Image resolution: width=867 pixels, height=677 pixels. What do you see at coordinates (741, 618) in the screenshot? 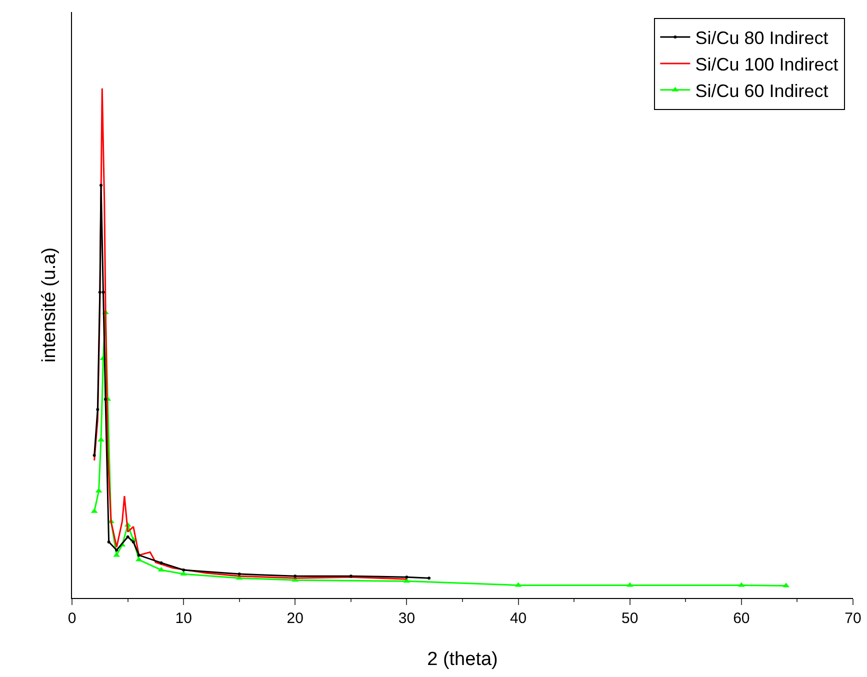
I see `x-tick-label: 60` at bounding box center [741, 618].